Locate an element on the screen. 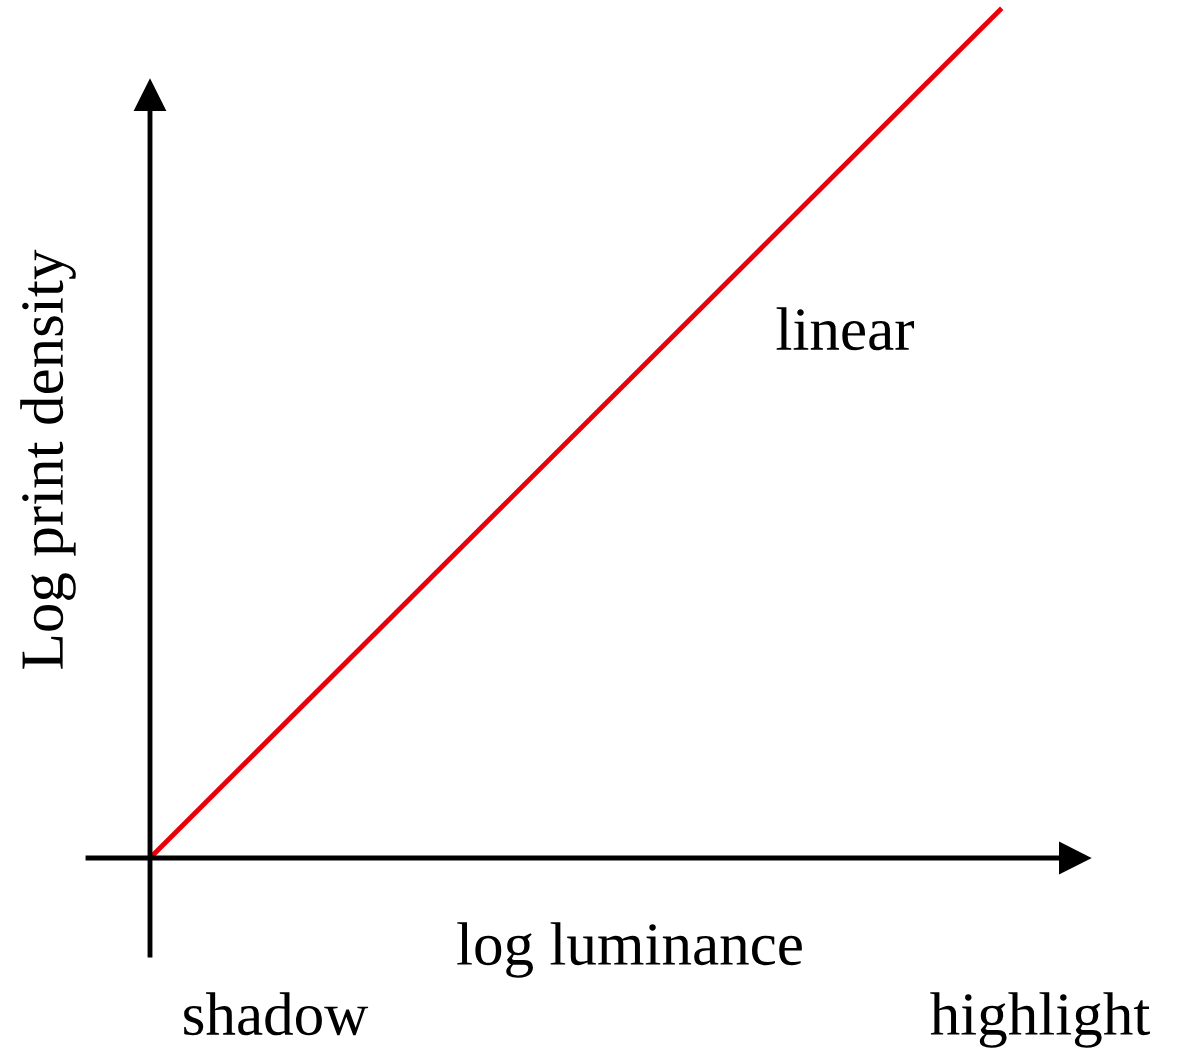 The height and width of the screenshot is (1054, 1190). text: shadow is located at coordinates (276, 1014).